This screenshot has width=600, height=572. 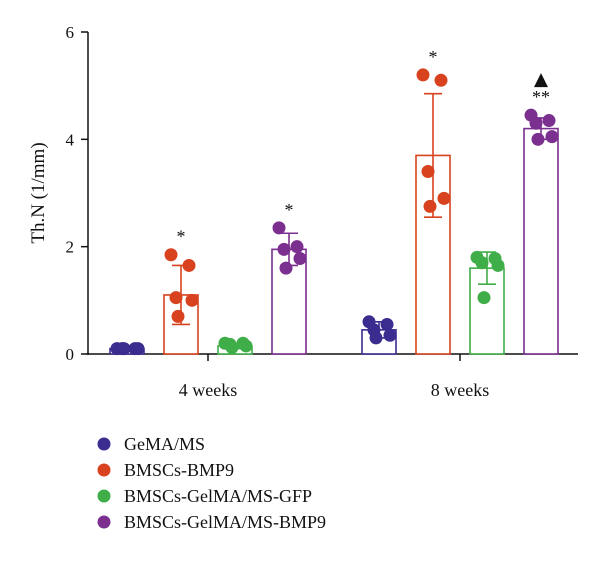 What do you see at coordinates (70, 139) in the screenshot?
I see `y-tick-label: 4` at bounding box center [70, 139].